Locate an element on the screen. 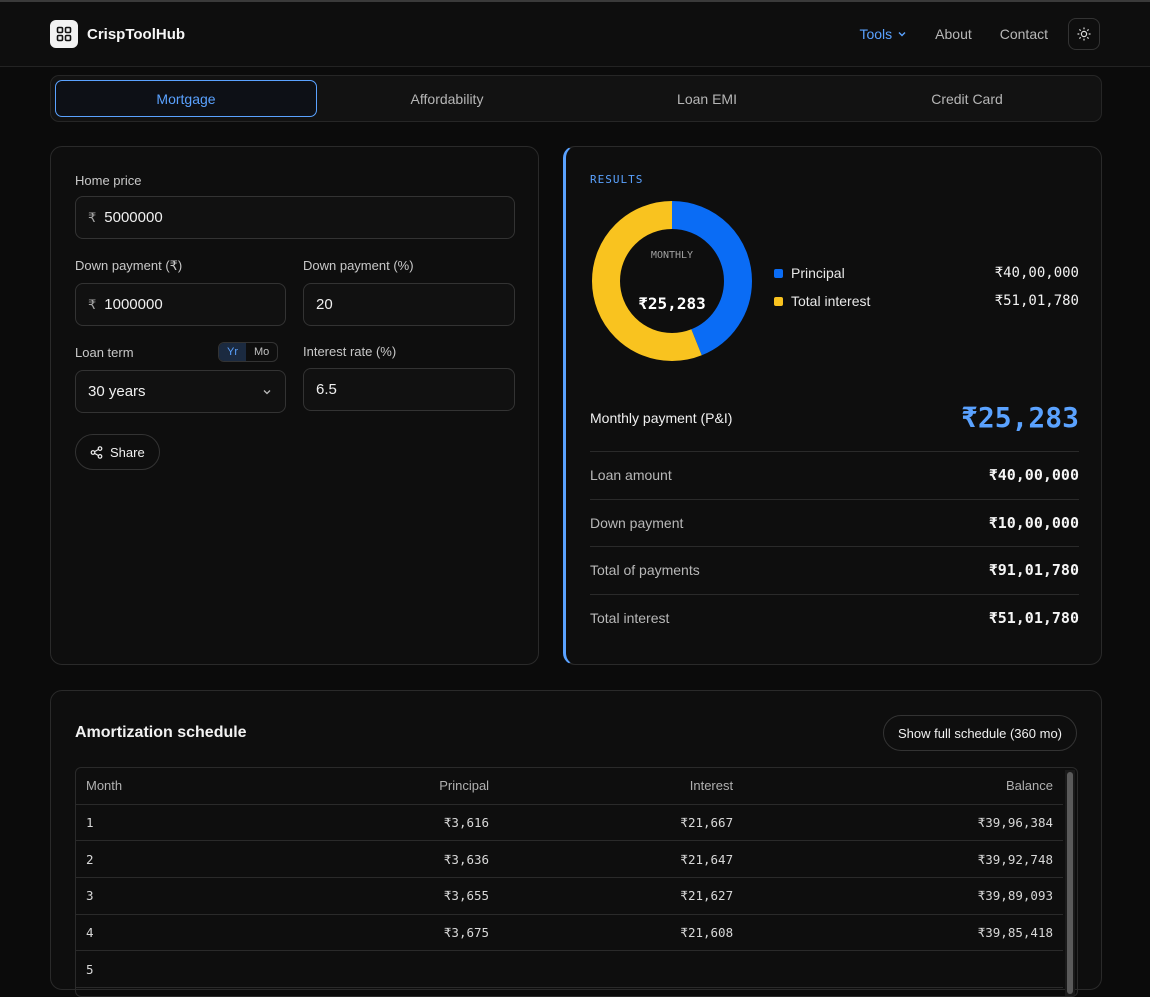 The image size is (1150, 997). stat-row: Total interest ₹51,01,780 is located at coordinates (834, 617).